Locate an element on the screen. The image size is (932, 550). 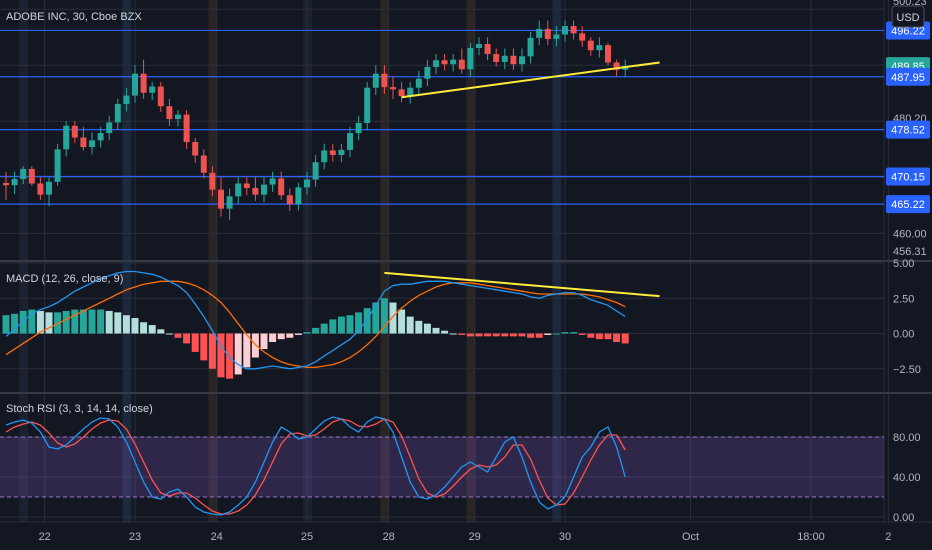
price-axis-label: 460.00 is located at coordinates (910, 234).